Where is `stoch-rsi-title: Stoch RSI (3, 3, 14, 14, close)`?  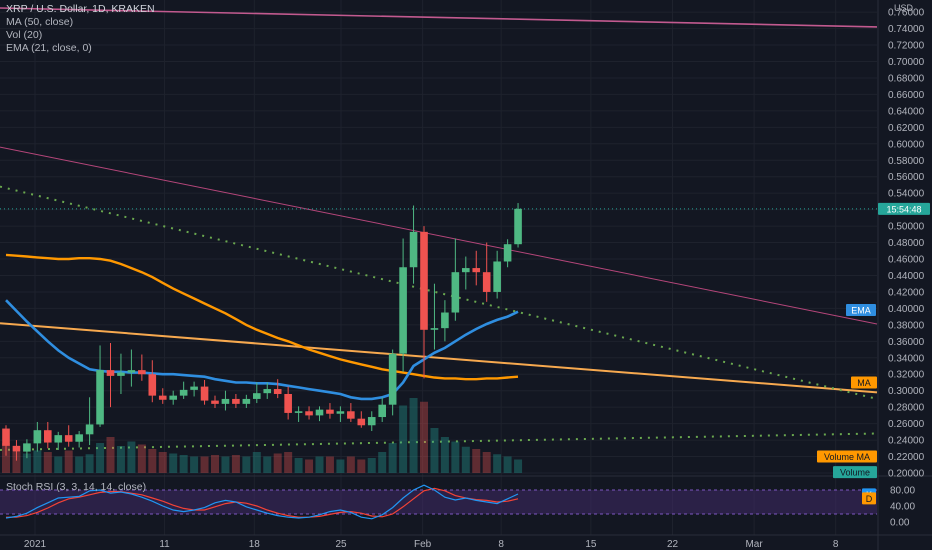
stoch-rsi-title: Stoch RSI (3, 3, 14, 14, close) is located at coordinates (76, 487).